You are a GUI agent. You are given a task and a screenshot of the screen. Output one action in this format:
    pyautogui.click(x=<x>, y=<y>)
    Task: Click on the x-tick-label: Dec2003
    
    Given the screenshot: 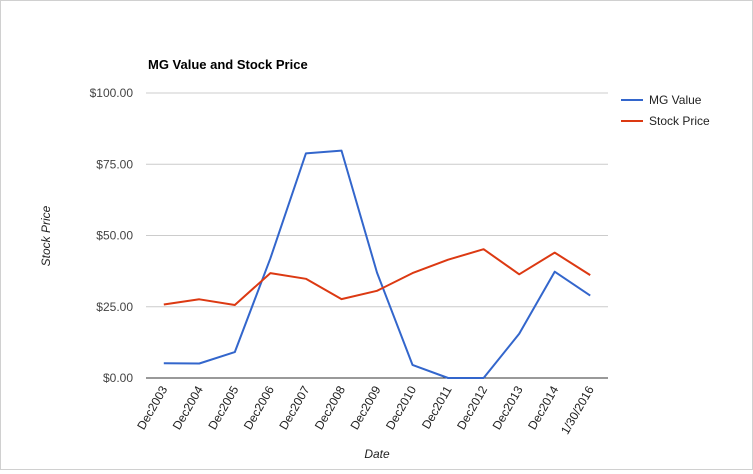 What is the action you would take?
    pyautogui.click(x=152, y=407)
    